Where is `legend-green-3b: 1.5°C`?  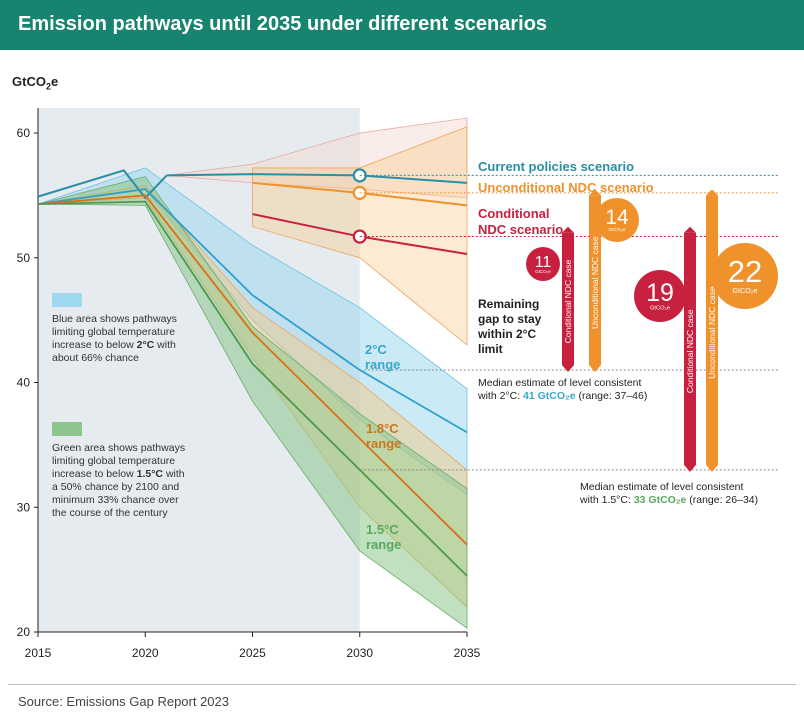 legend-green-3b: 1.5°C is located at coordinates (150, 474).